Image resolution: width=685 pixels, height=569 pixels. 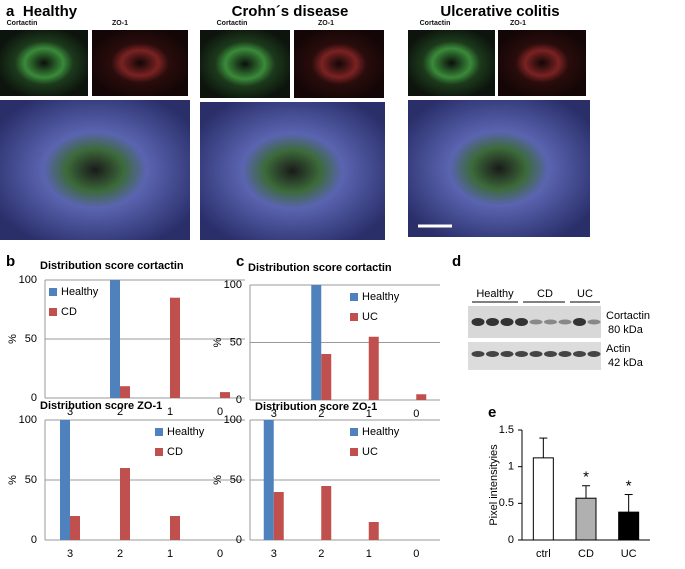 What do you see at coordinates (326, 23) in the screenshot?
I see `channel-label: ZO-1` at bounding box center [326, 23].